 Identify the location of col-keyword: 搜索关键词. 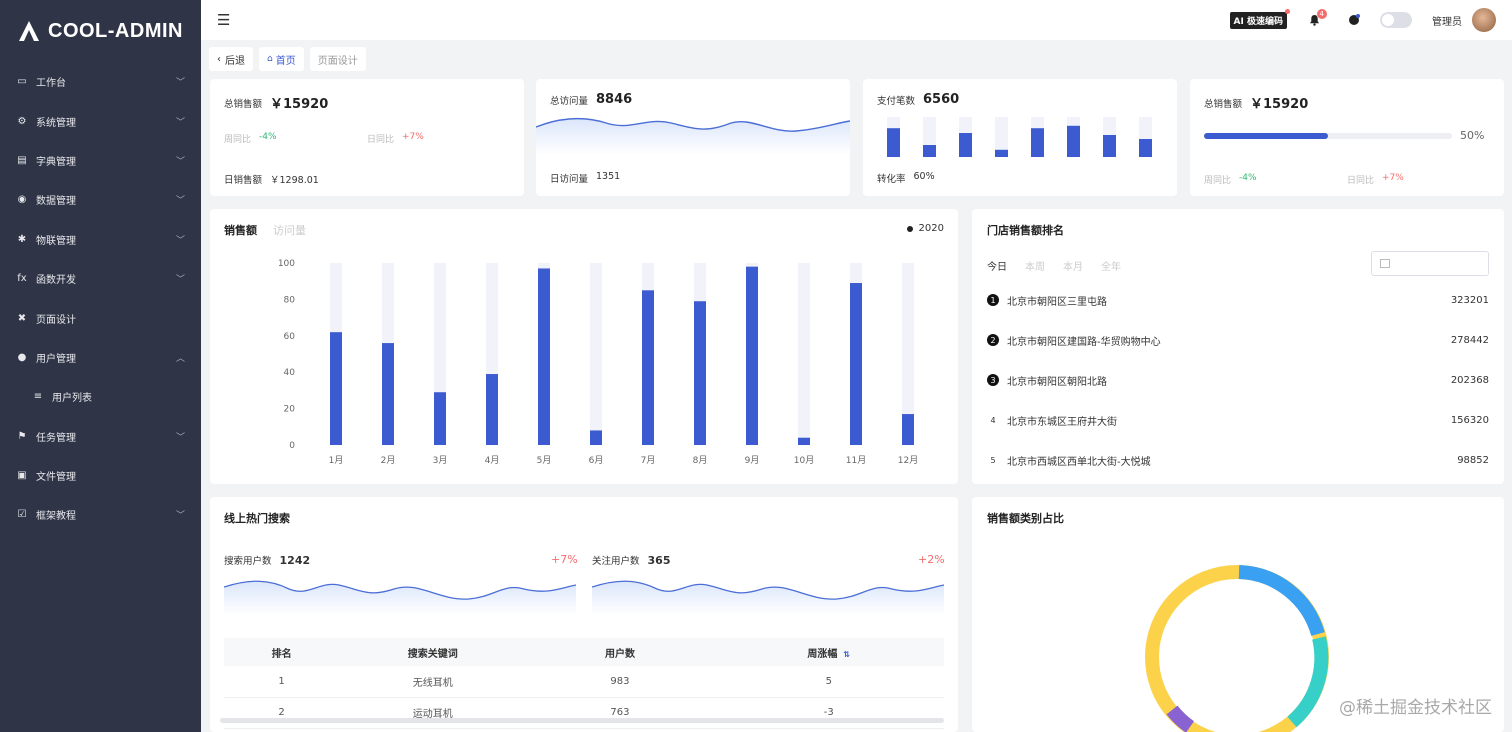
(433, 652).